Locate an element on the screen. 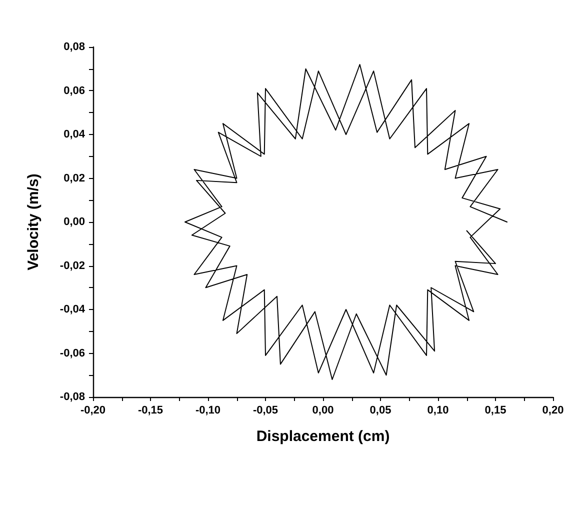  y-axis-title: Velocity (m/s) is located at coordinates (33, 222).